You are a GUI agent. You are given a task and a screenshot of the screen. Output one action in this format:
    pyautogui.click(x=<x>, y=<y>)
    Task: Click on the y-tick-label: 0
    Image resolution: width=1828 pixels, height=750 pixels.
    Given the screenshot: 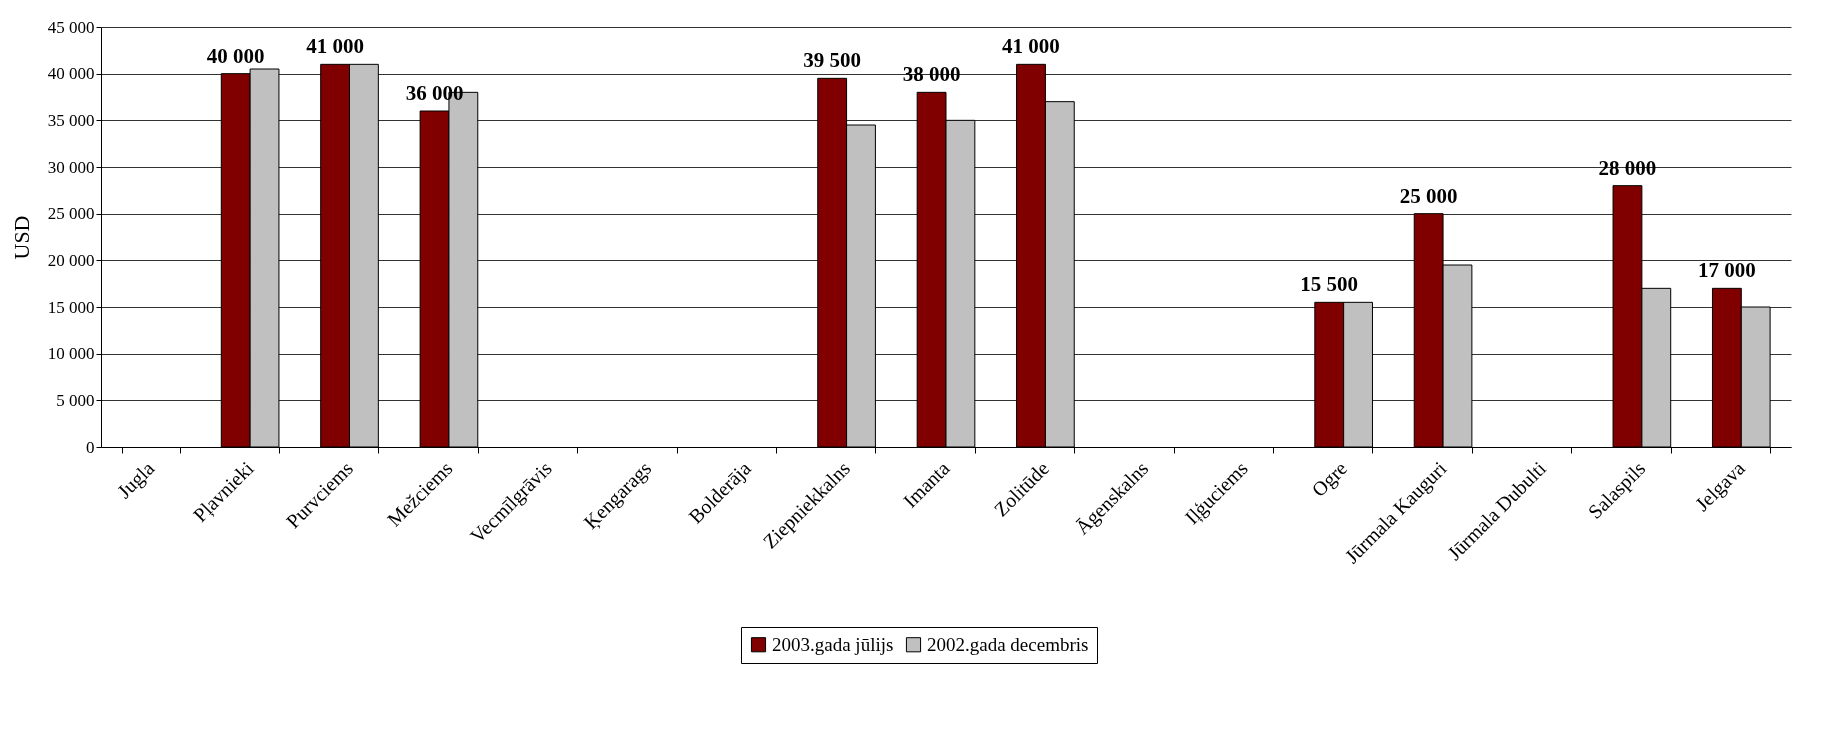 What is the action you would take?
    pyautogui.click(x=90, y=447)
    